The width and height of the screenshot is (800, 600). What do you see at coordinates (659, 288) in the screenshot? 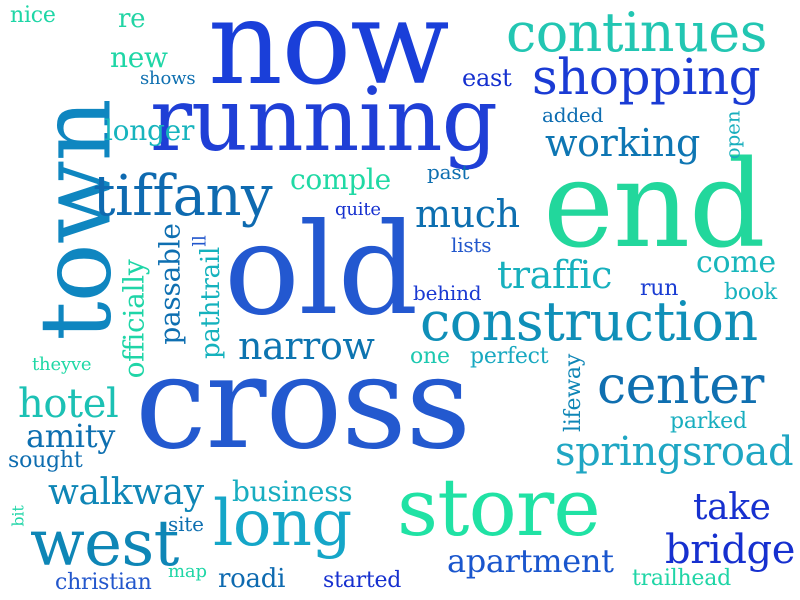
I see `cloud-word-run: run` at bounding box center [659, 288].